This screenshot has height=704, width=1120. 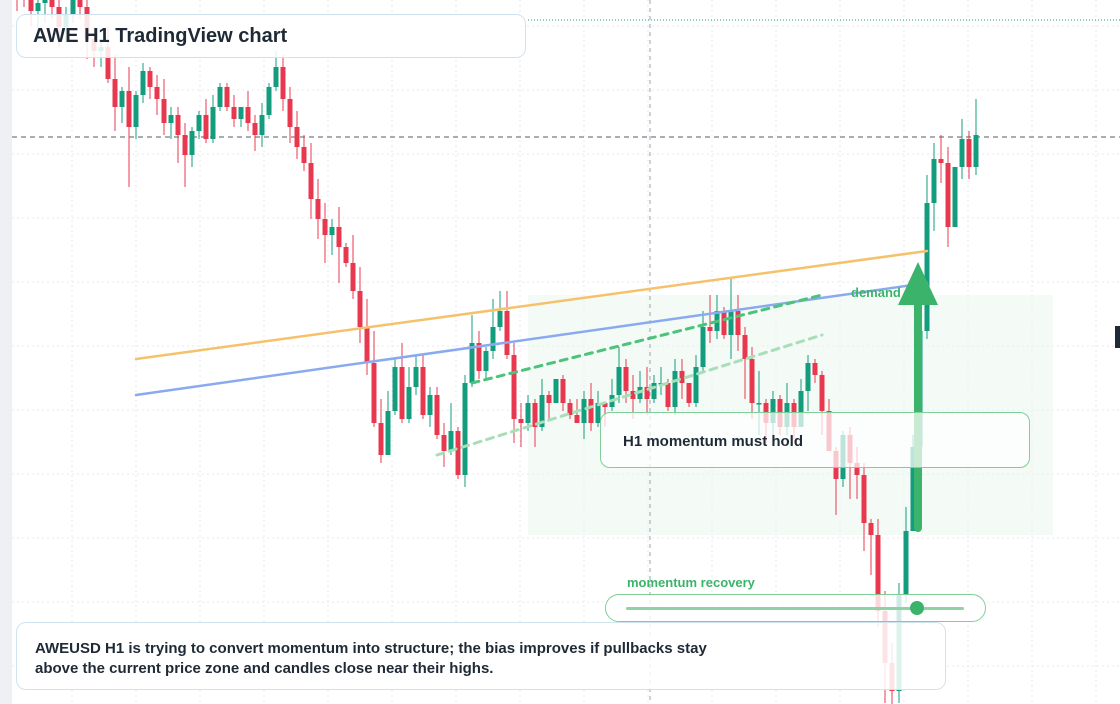 I want to click on momentum-slider, so click(x=795, y=608).